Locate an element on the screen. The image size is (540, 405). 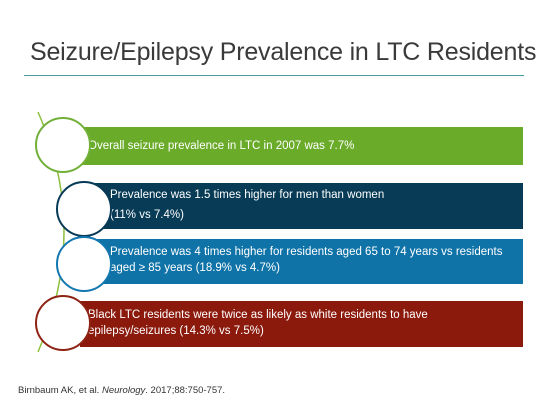
finding-subtext: (11% vs 7.4%) is located at coordinates (147, 215).